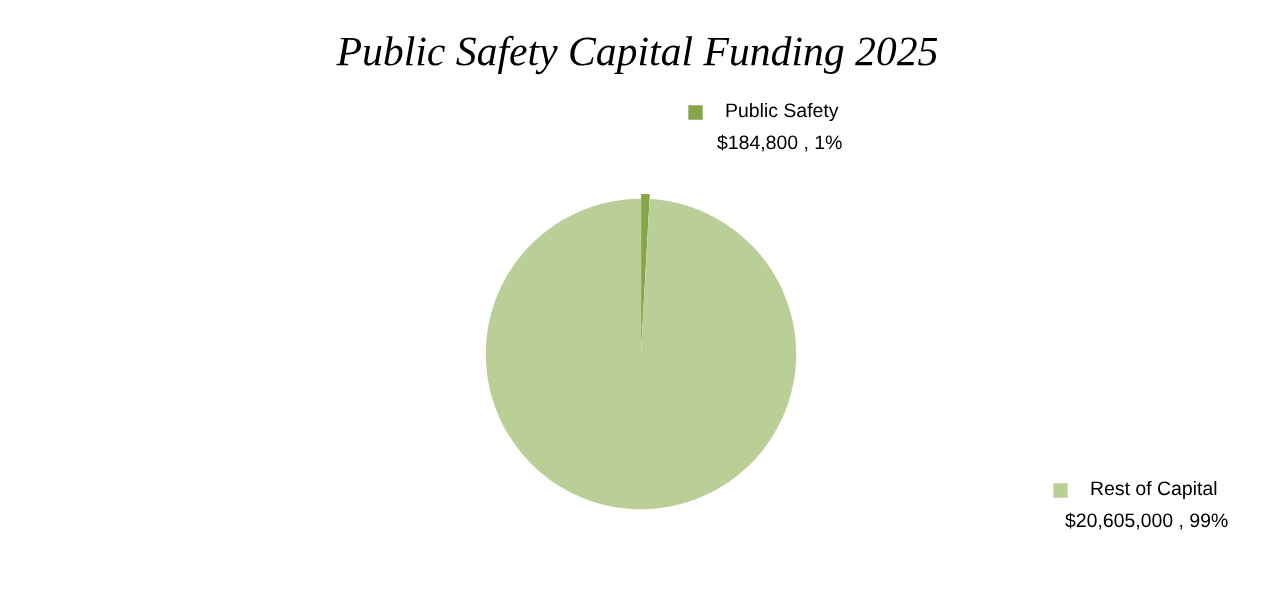 The image size is (1275, 592). I want to click on legend-label: Public Safety, so click(782, 112).